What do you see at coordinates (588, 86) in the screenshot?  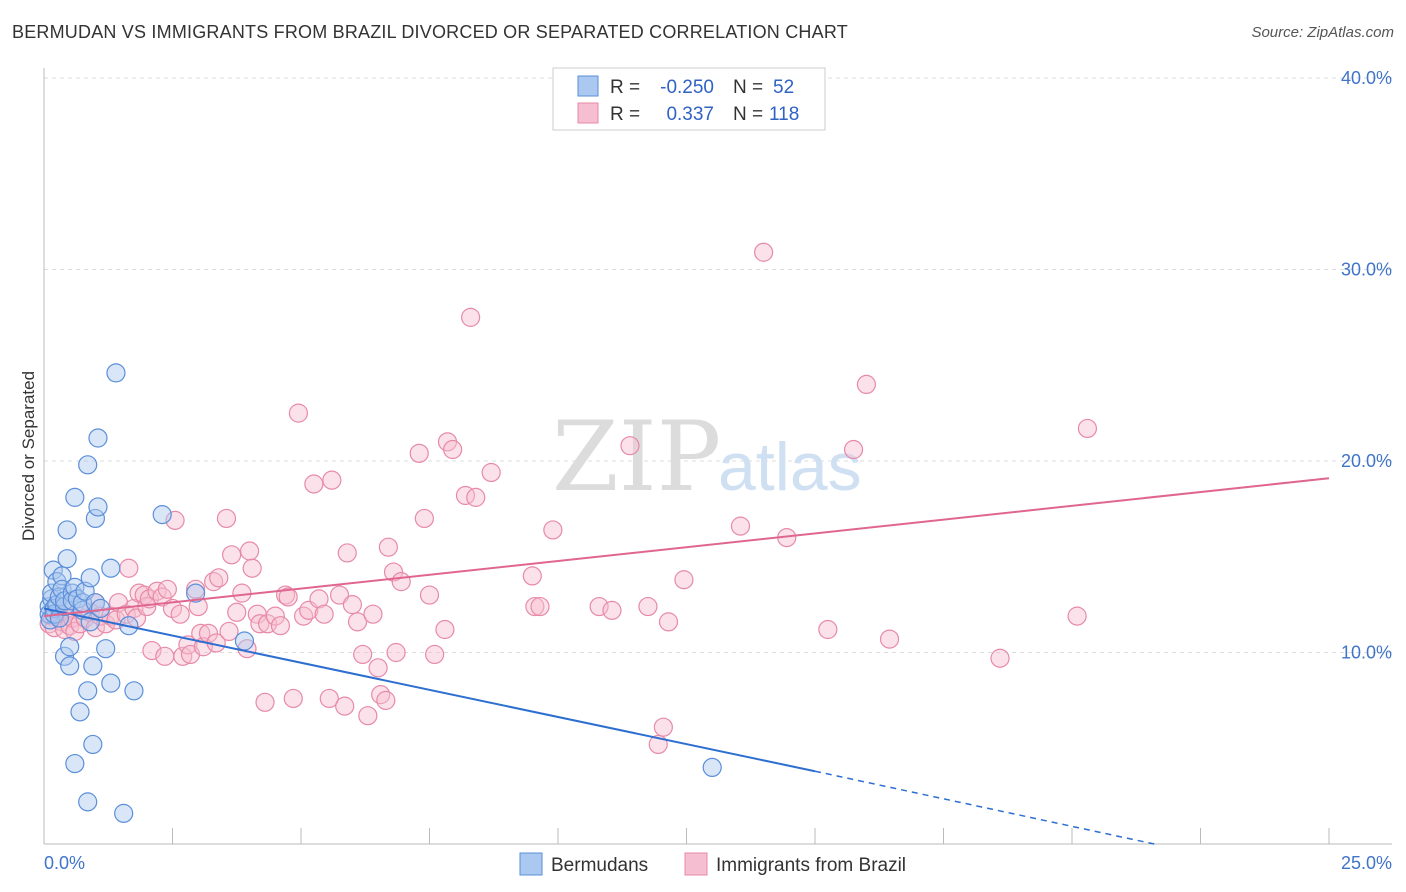 I see `legend-swatch-bermudans` at bounding box center [588, 86].